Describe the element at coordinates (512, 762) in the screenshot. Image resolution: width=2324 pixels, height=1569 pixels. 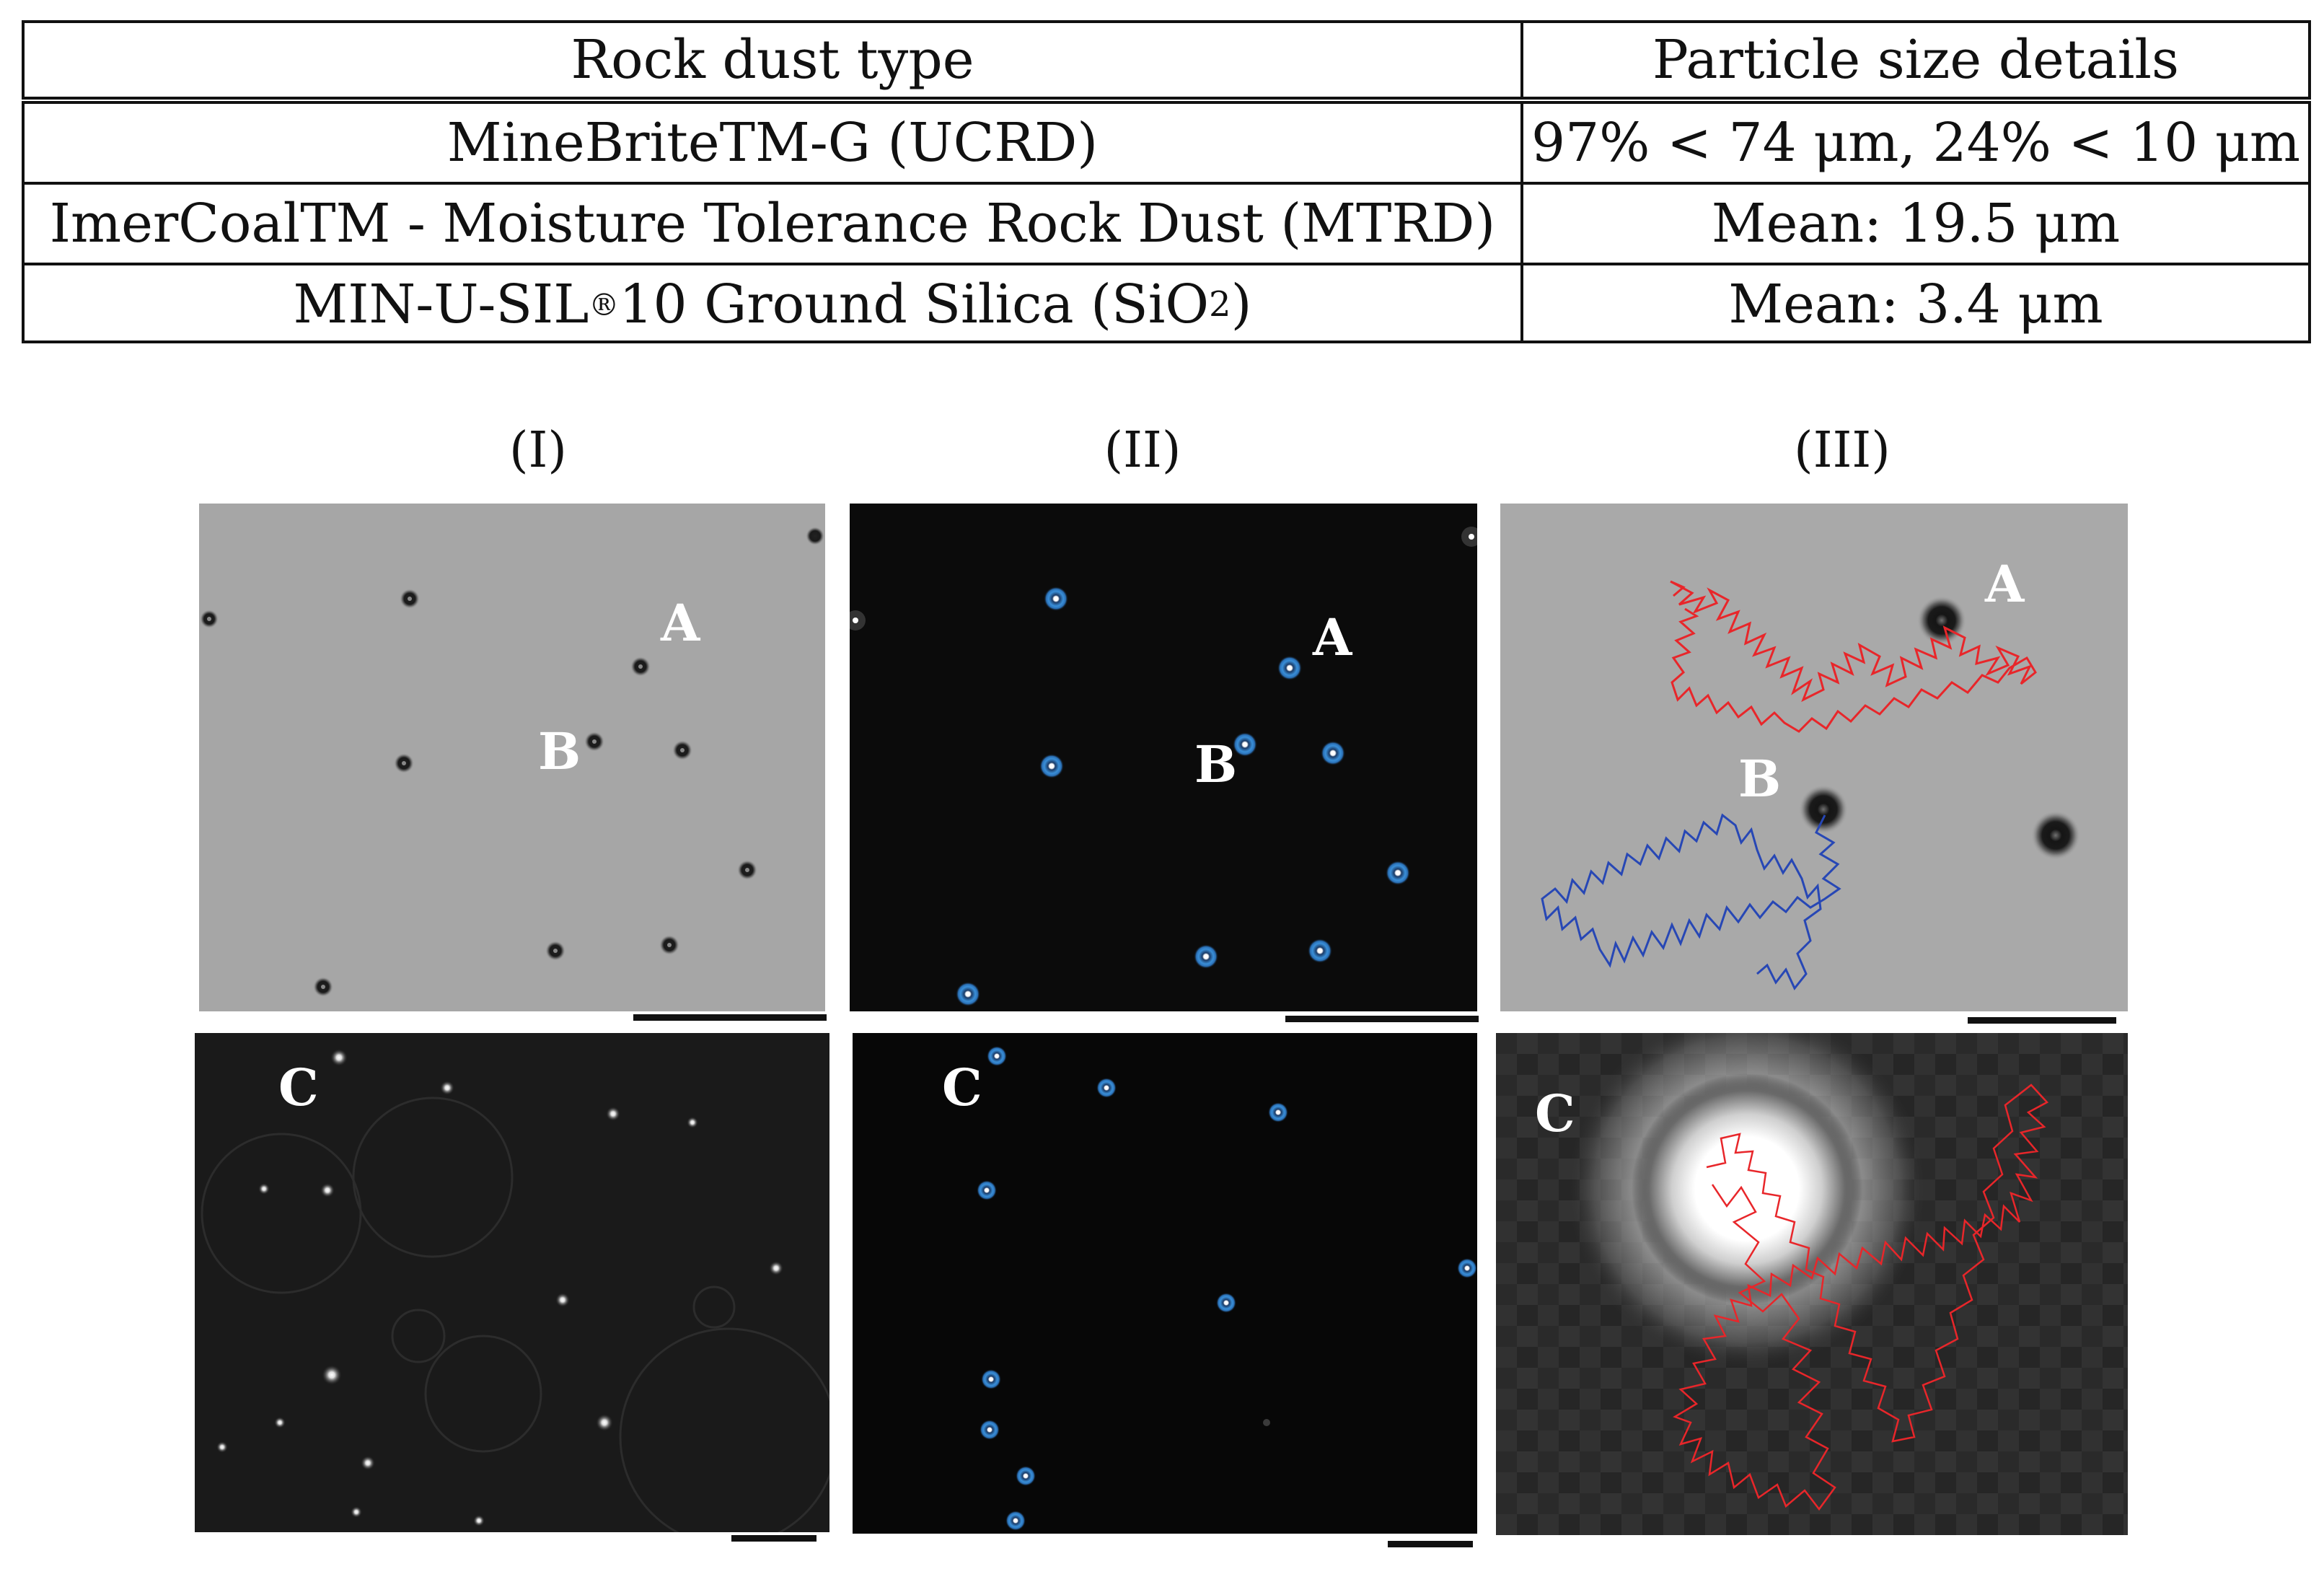
I see `particle-dots` at that location.